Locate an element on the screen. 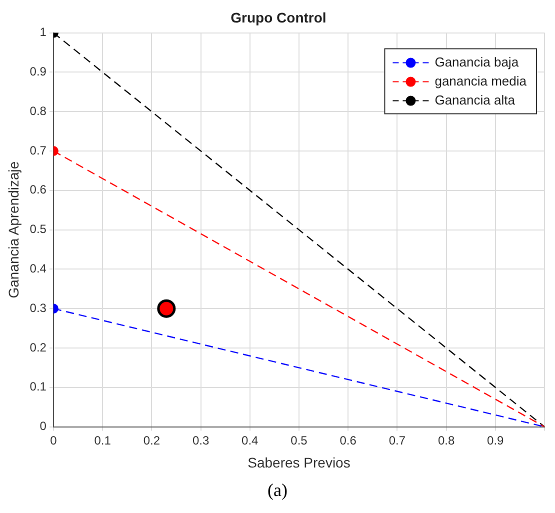 The width and height of the screenshot is (555, 513). x-tick-label: 0.7 is located at coordinates (397, 440).